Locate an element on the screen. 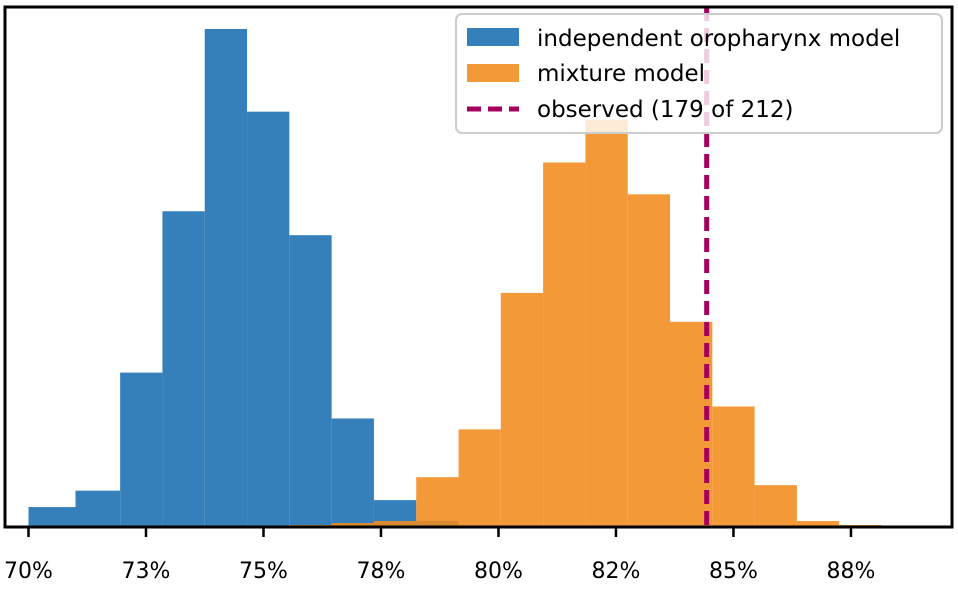 Image resolution: width=958 pixels, height=590 pixels. legend-label-independent: independent oropharynx model is located at coordinates (718, 39).